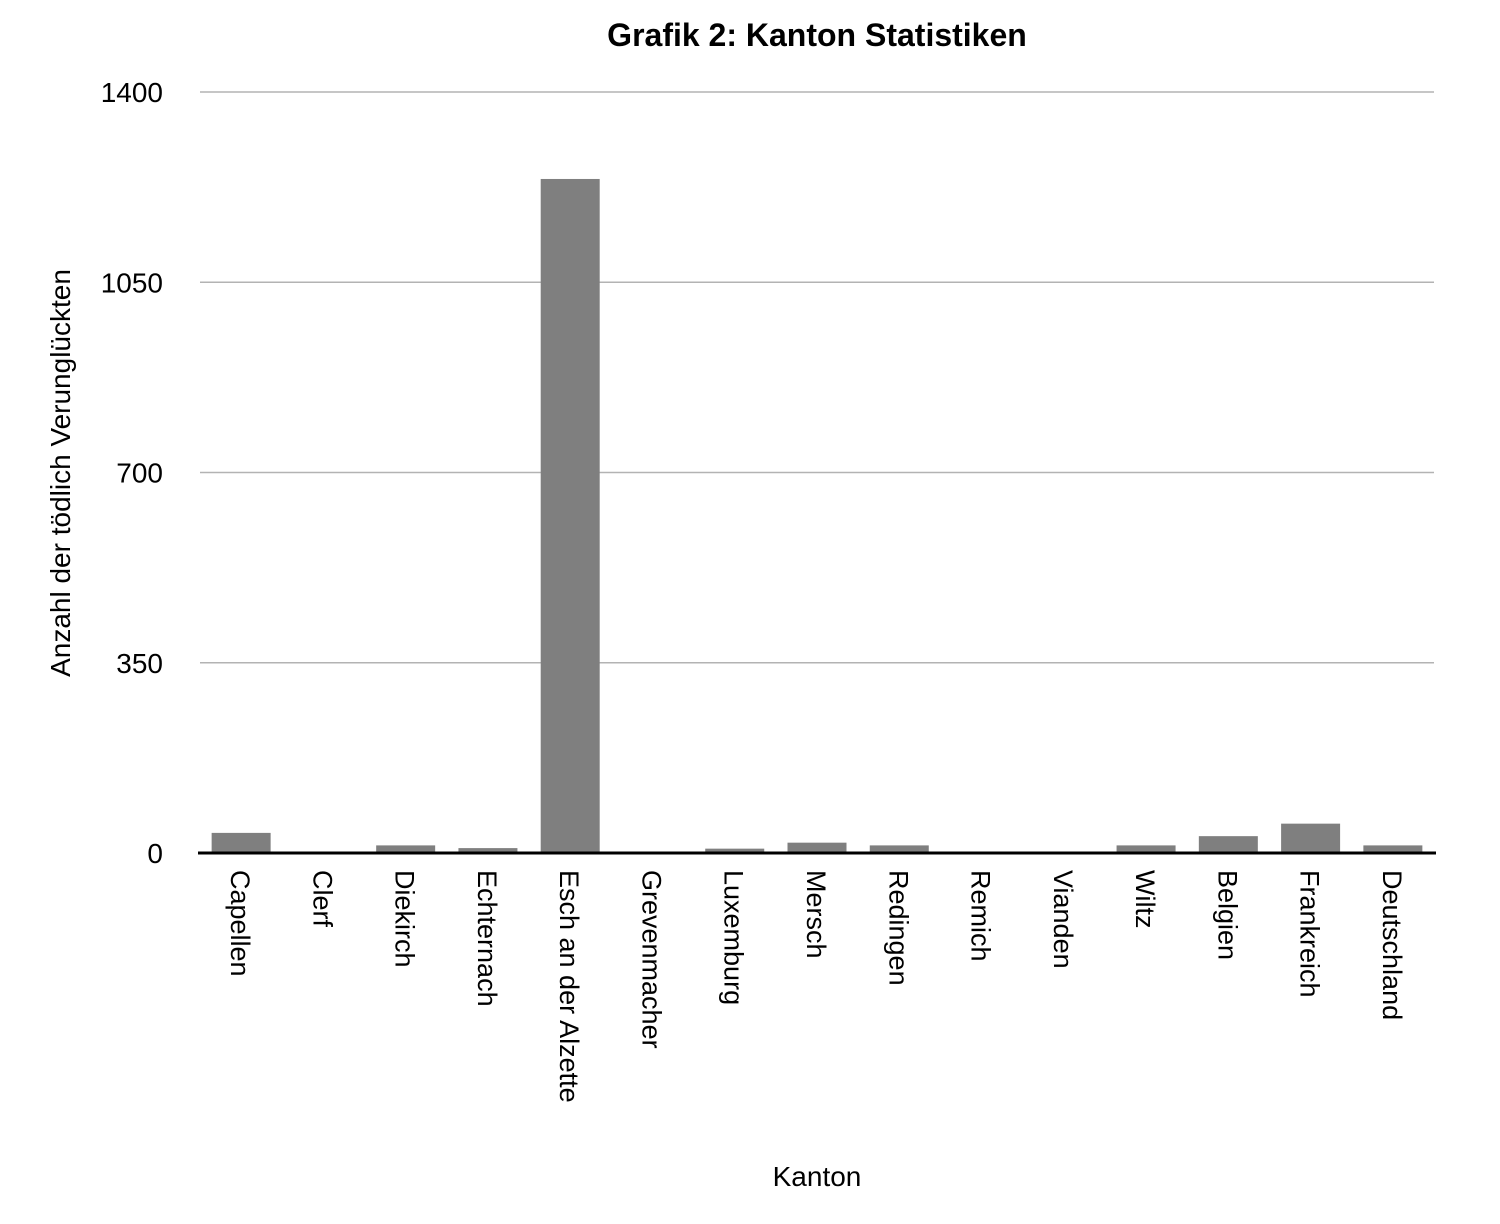 The height and width of the screenshot is (1224, 1500). Describe the element at coordinates (817, 35) in the screenshot. I see `chart-title: Grafik 2: Kanton Statistiken` at that location.